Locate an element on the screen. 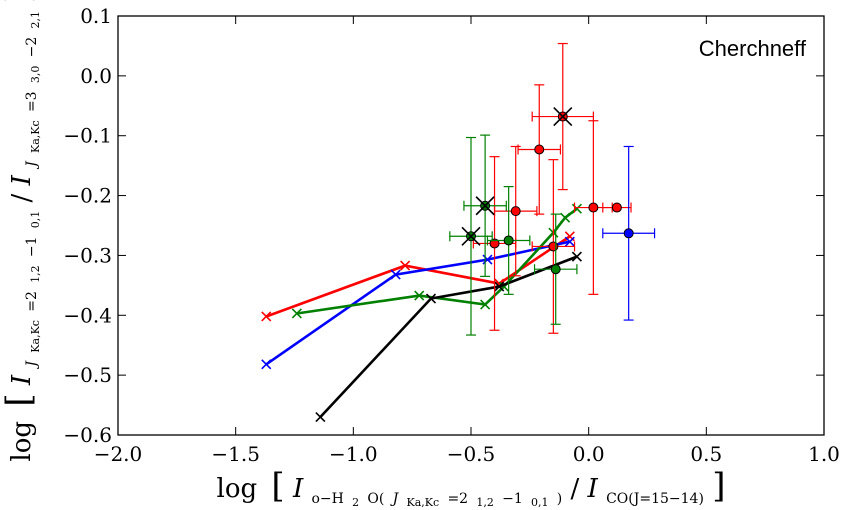  y-tick-label: −0.6 is located at coordinates (87, 435).